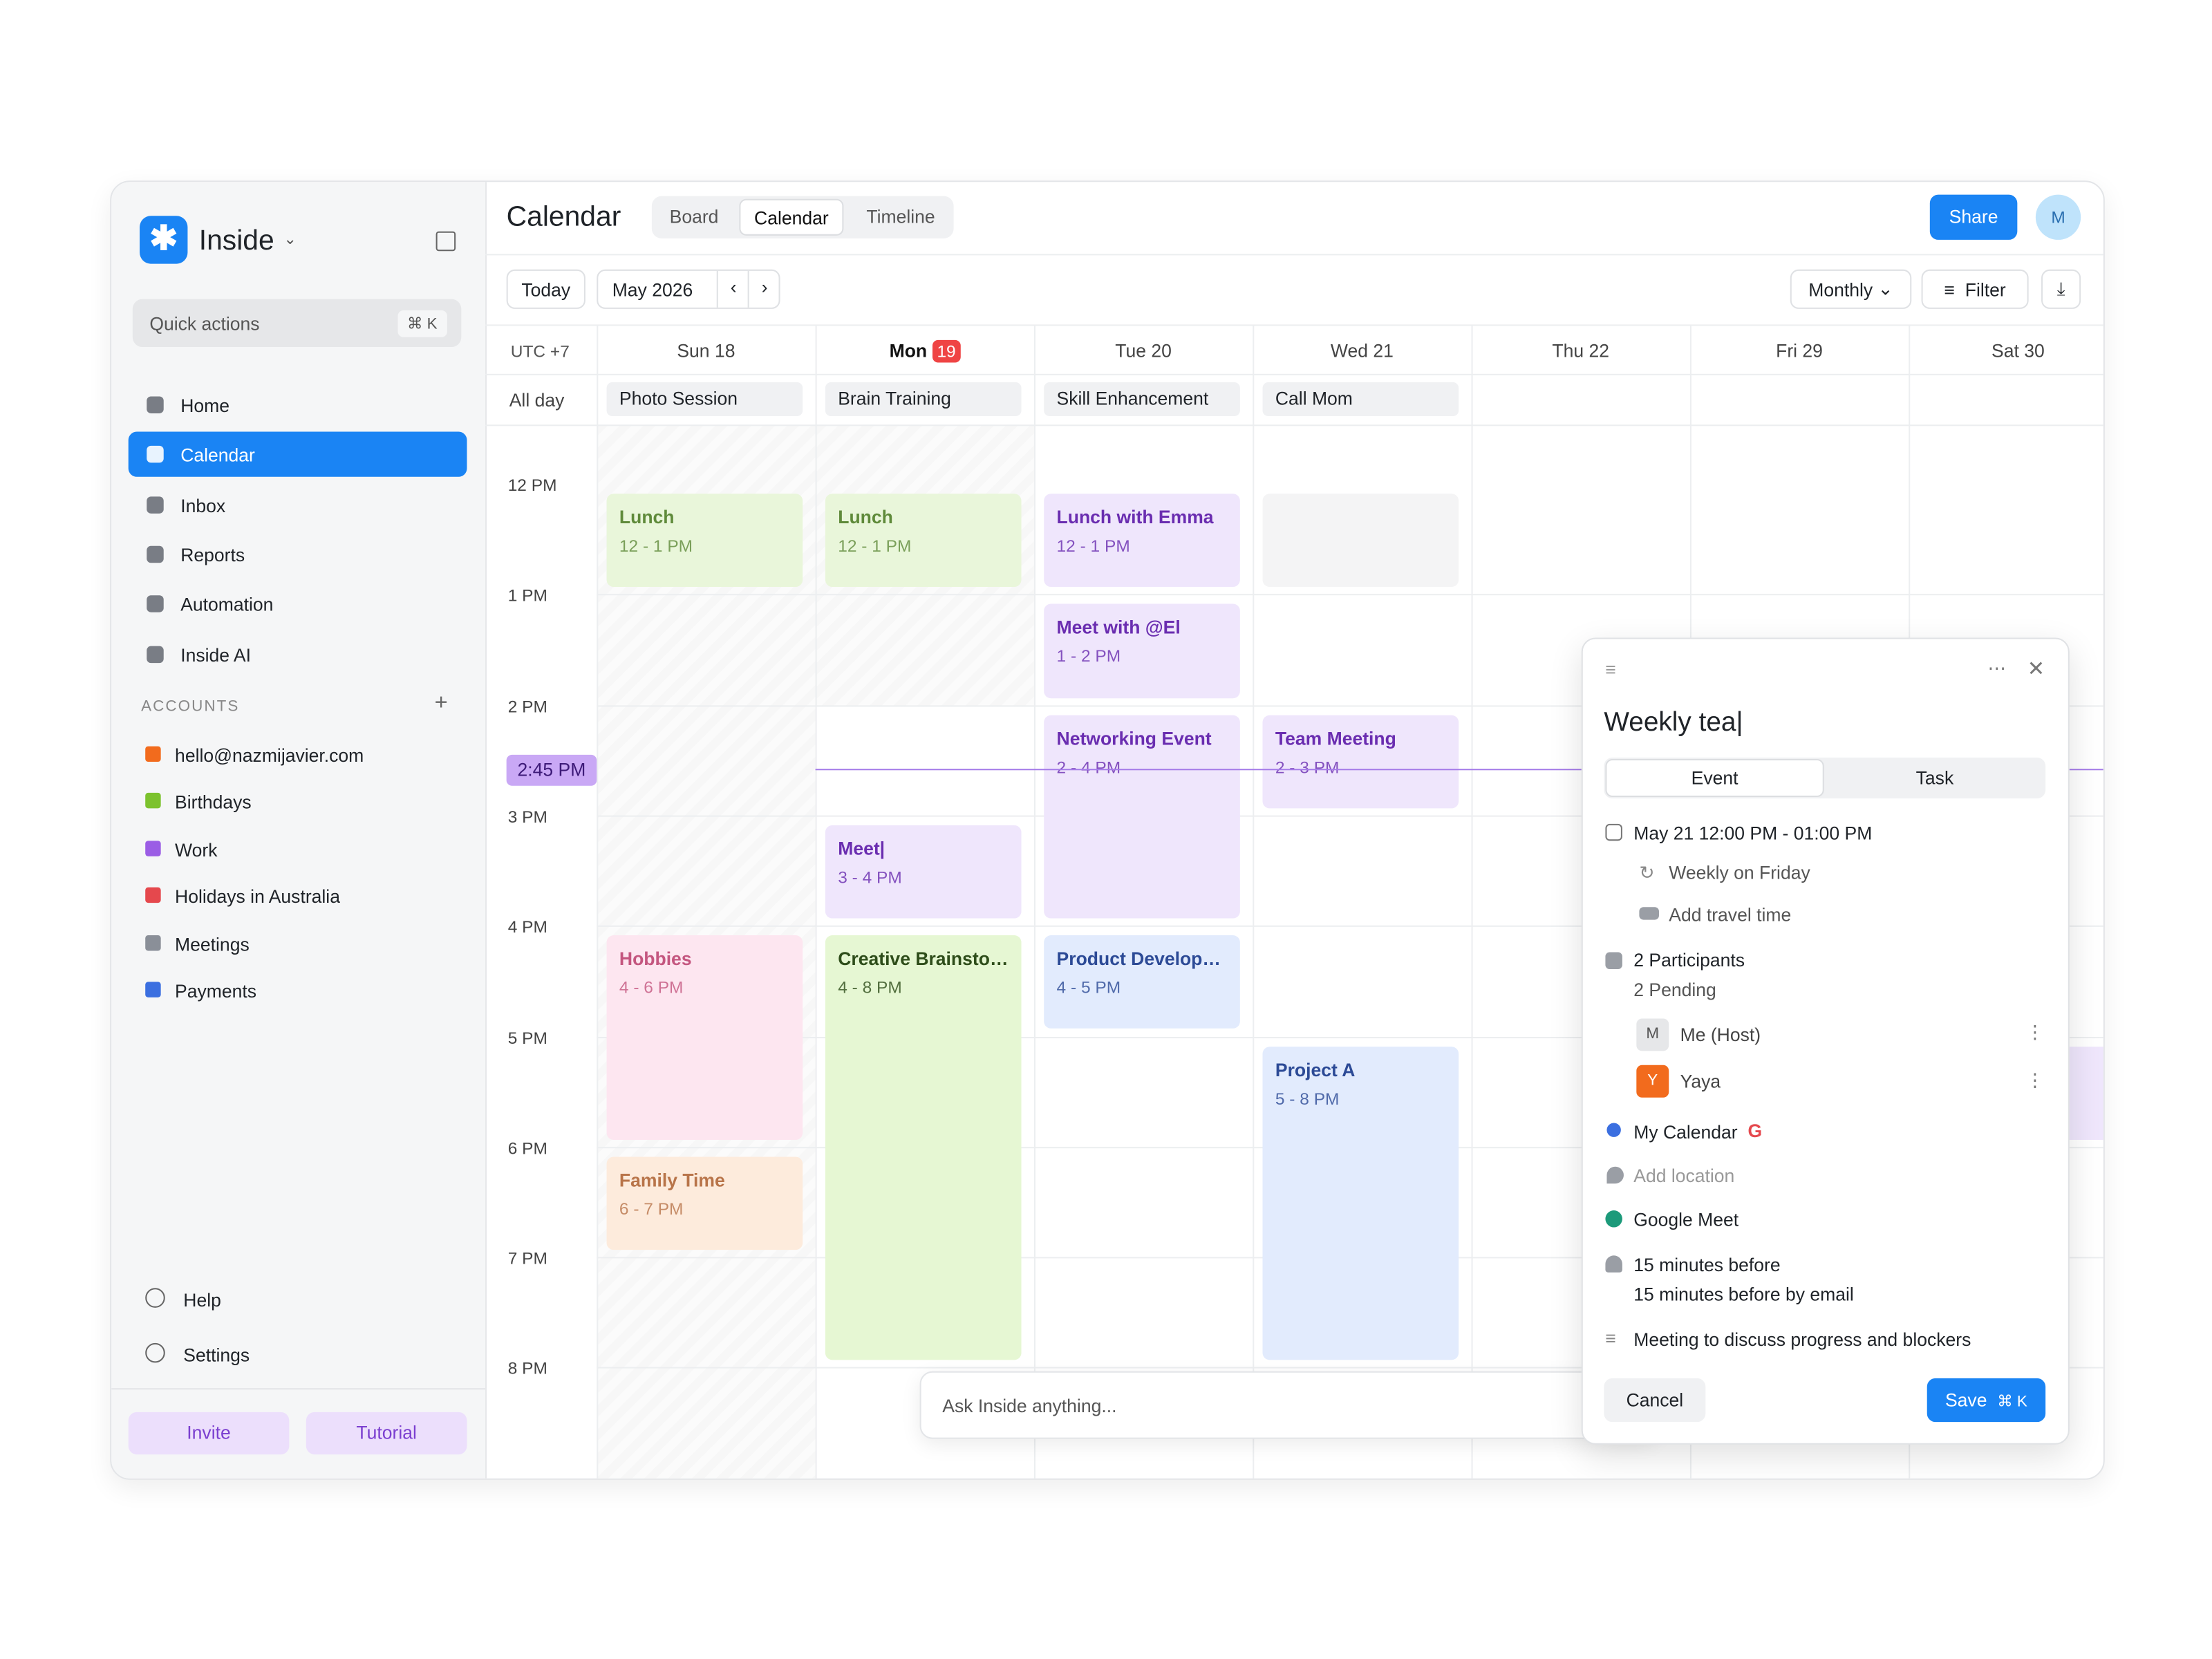 This screenshot has height=1659, width=2212. What do you see at coordinates (901, 216) in the screenshot?
I see `view-tab: Timeline` at bounding box center [901, 216].